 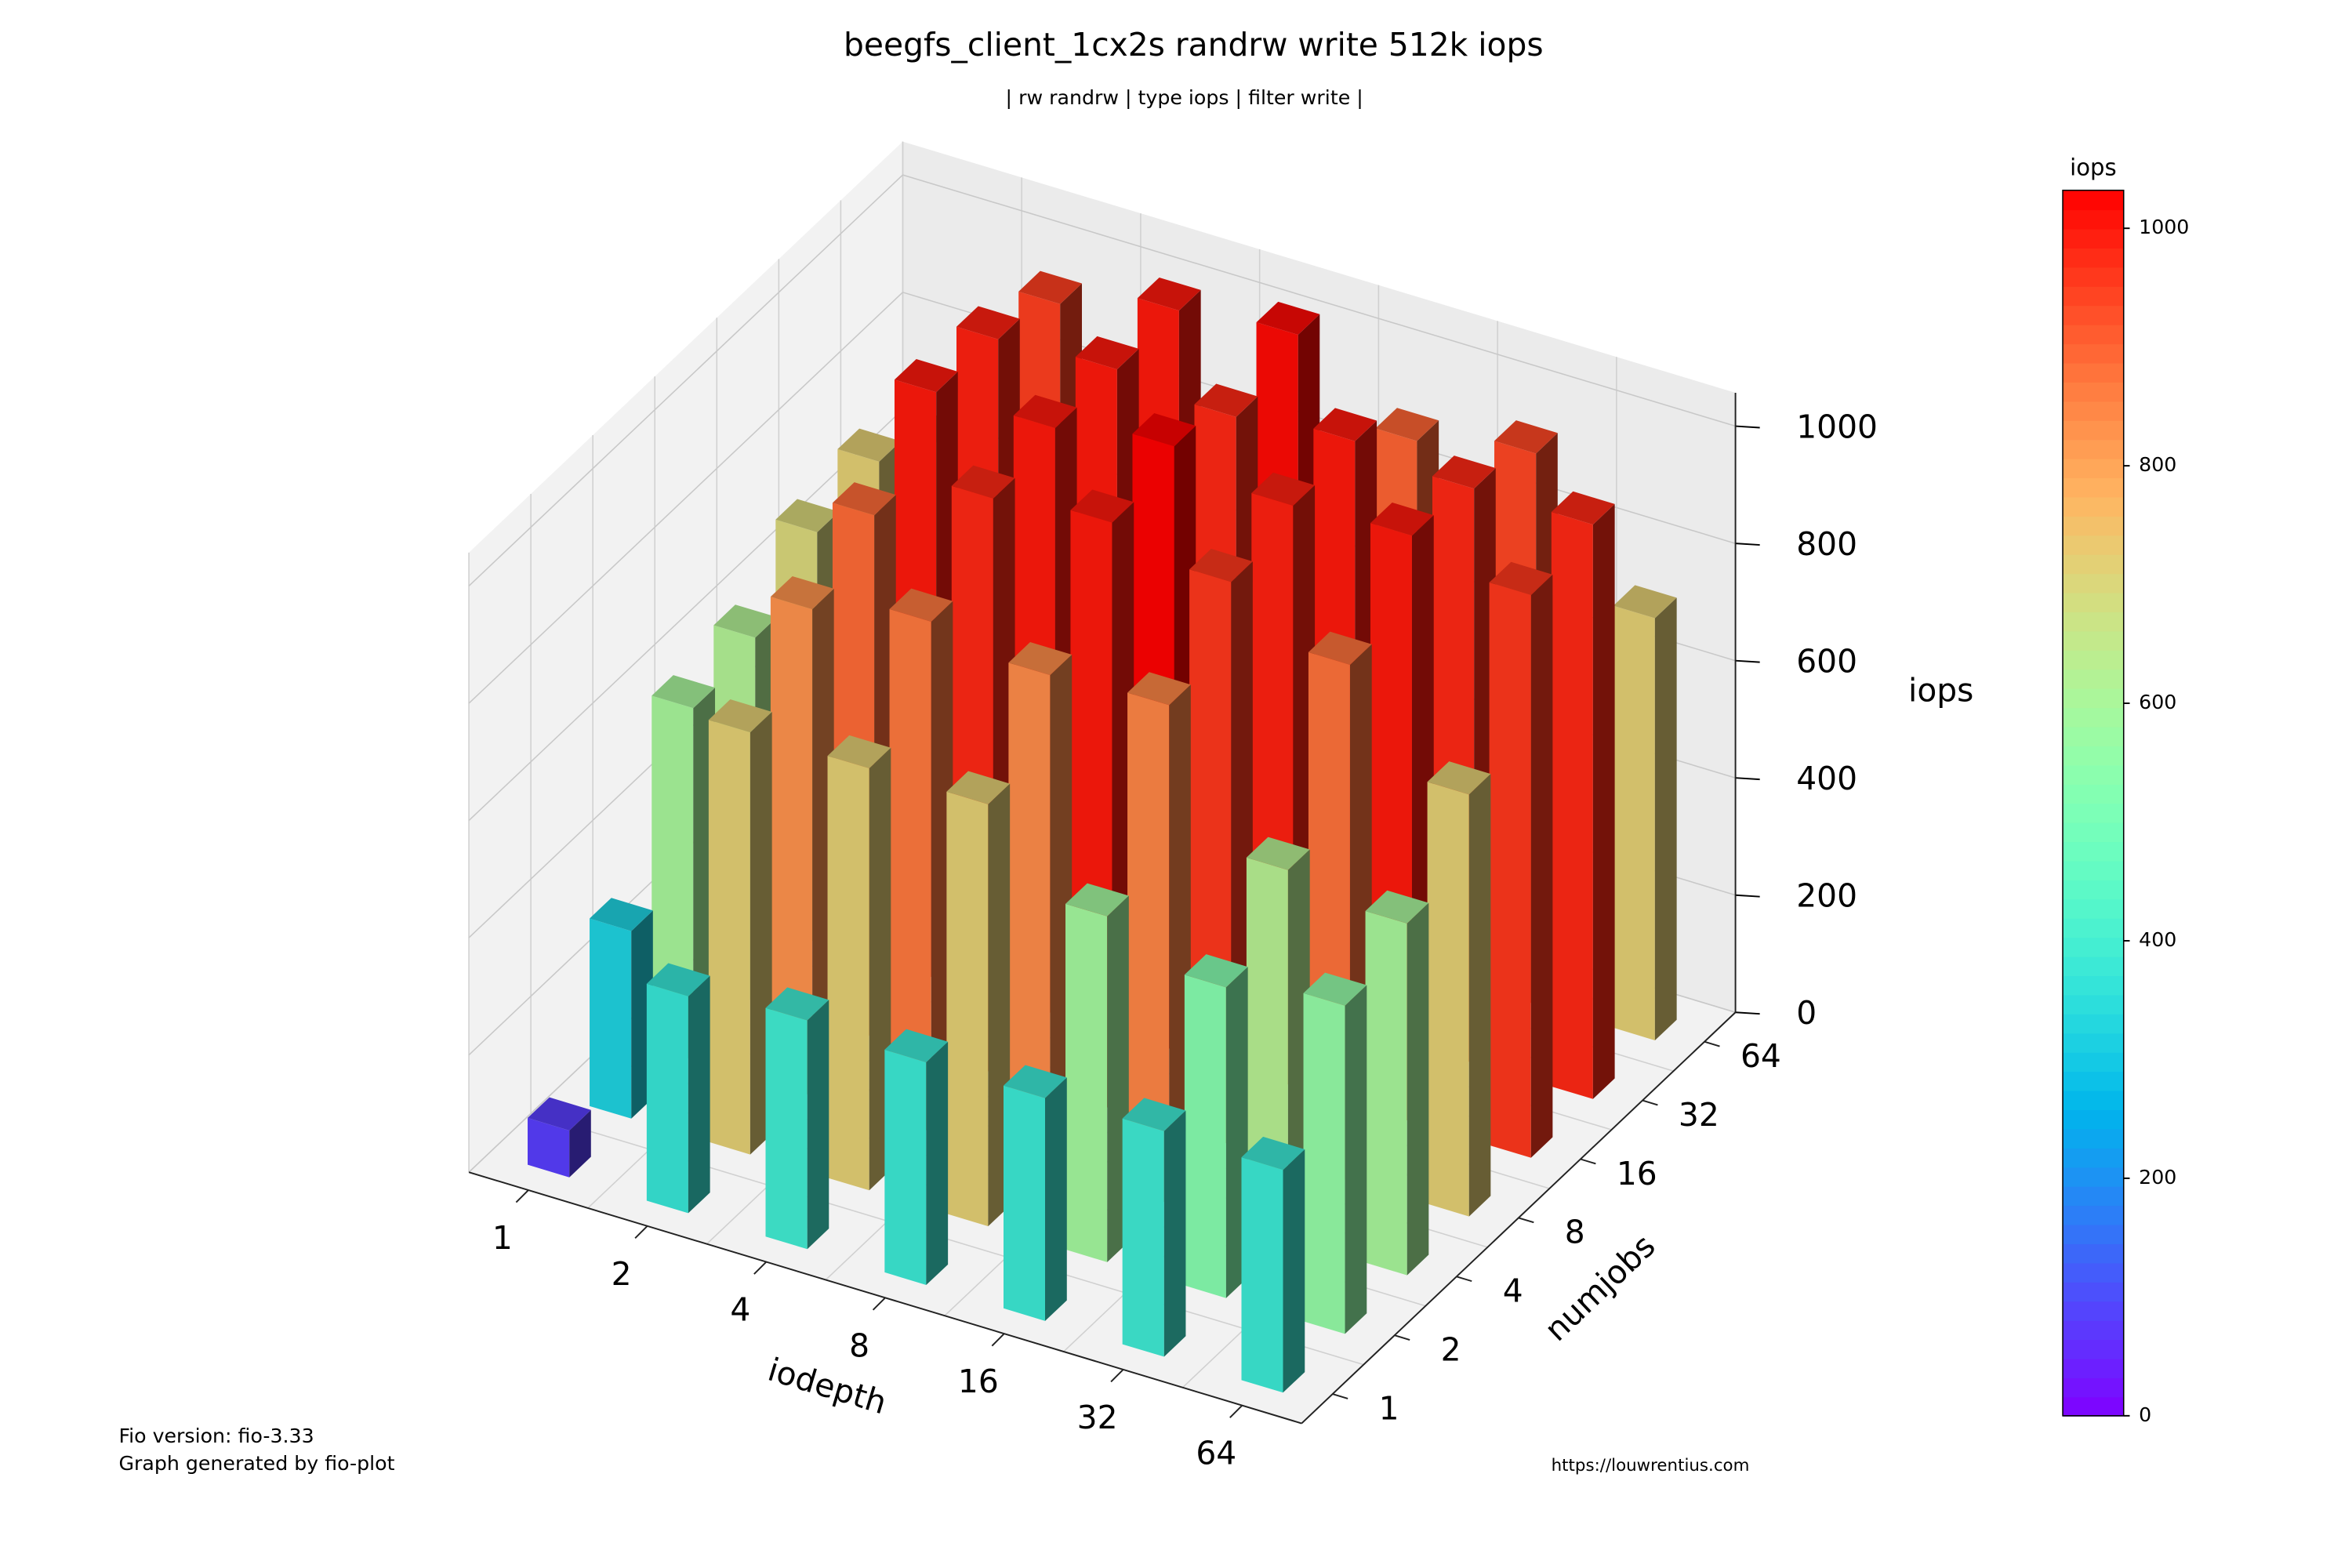 I want to click on z-axis-label: iops, so click(x=1940, y=690).